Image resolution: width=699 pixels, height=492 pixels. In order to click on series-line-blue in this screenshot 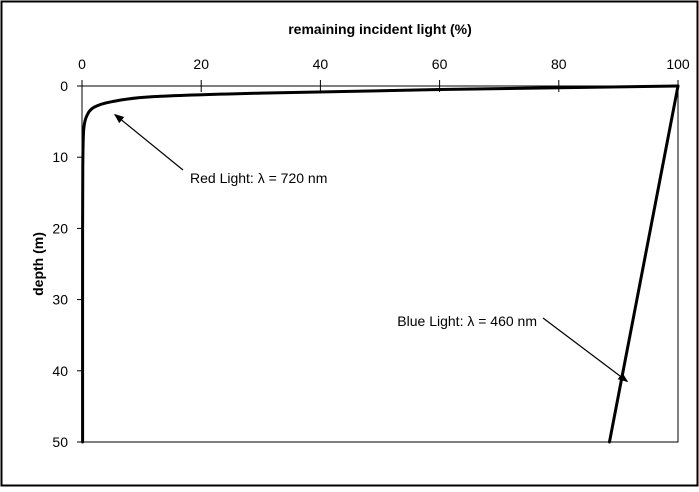, I will do `click(643, 264)`.